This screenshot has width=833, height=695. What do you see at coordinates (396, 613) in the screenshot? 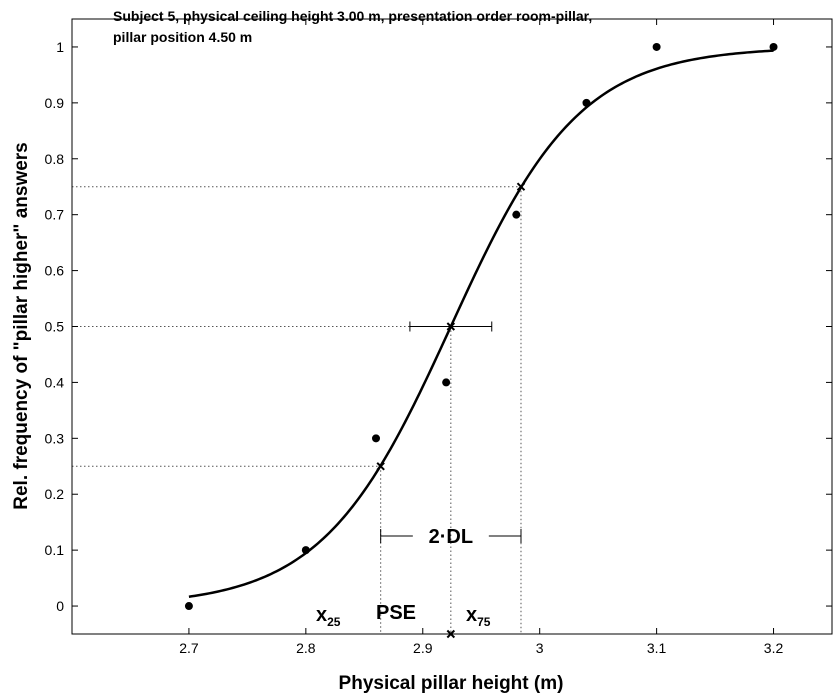
I see `annot-pse: PSE` at bounding box center [396, 613].